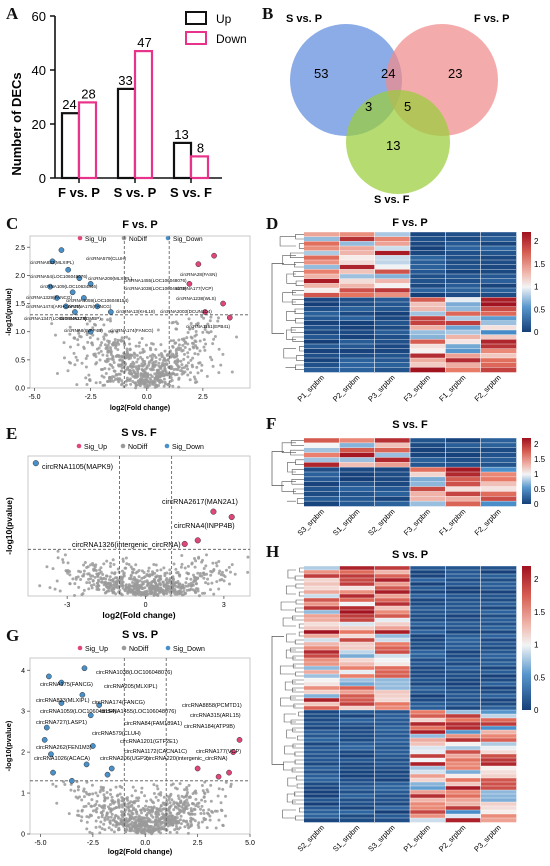 The image size is (550, 866). Describe the element at coordinates (20, 360) in the screenshot. I see `y-tick-label: 0.5` at that location.